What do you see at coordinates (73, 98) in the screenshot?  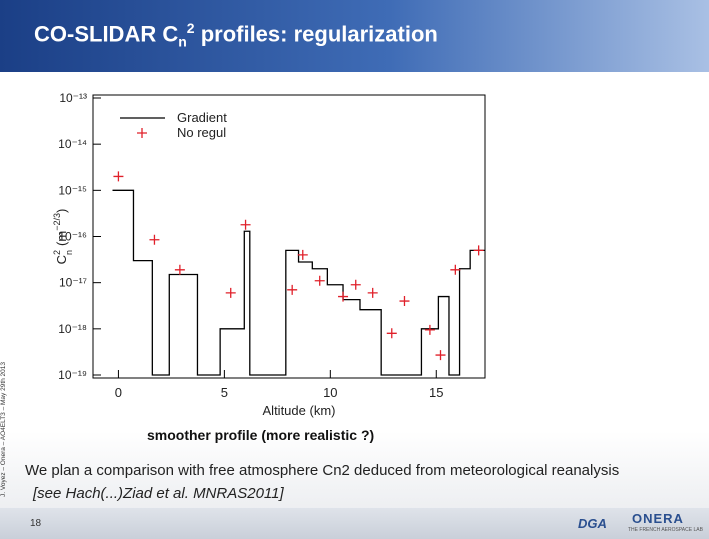 I see `y-tick-label: 10⁻¹³` at bounding box center [73, 98].